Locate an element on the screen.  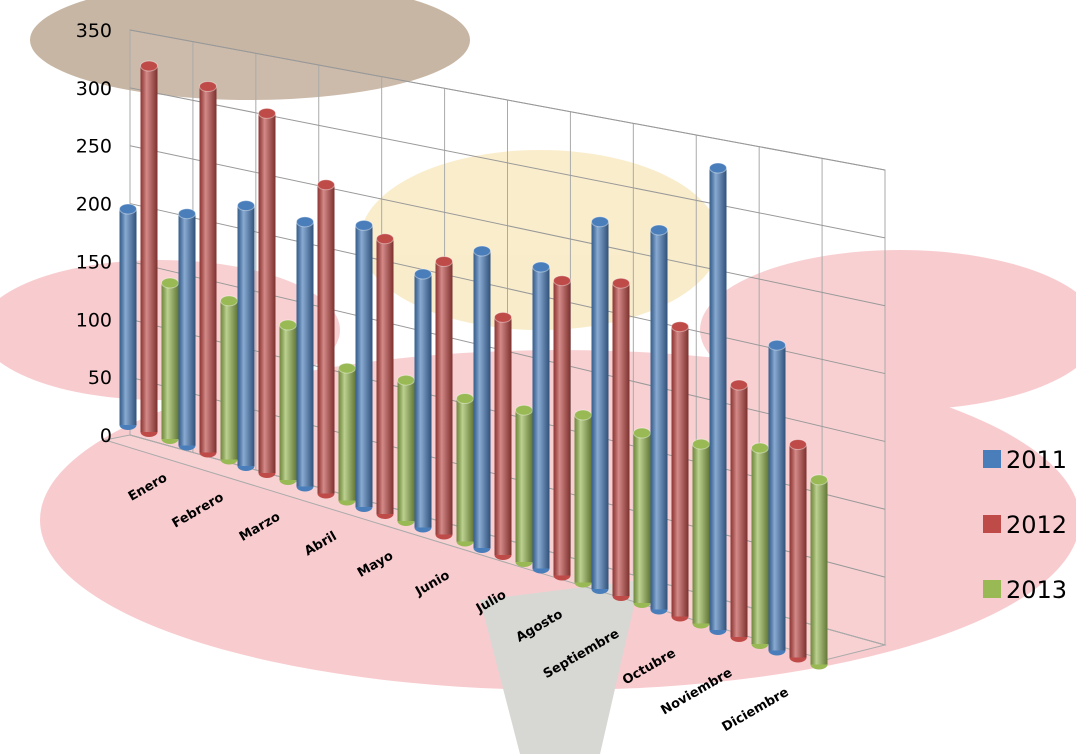
y-tick-label: 350 is located at coordinates (94, 31).